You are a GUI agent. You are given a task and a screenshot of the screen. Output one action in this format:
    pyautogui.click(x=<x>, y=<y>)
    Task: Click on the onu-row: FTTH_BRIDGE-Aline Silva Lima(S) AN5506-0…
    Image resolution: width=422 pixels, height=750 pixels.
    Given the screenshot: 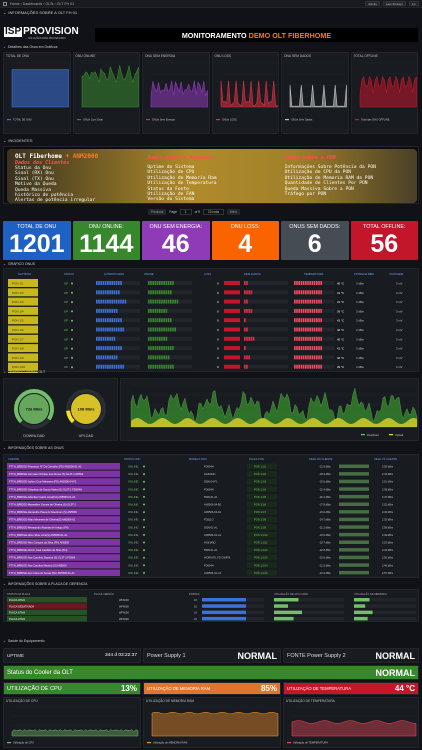 What is the action you would take?
    pyautogui.click(x=200, y=534)
    